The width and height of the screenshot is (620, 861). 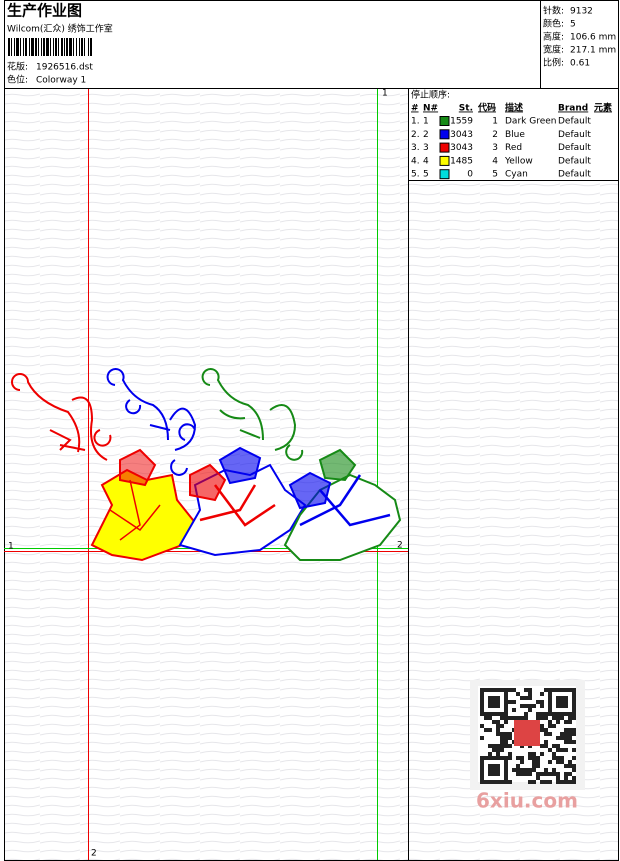 What do you see at coordinates (527, 735) in the screenshot?
I see `qr-code` at bounding box center [527, 735].